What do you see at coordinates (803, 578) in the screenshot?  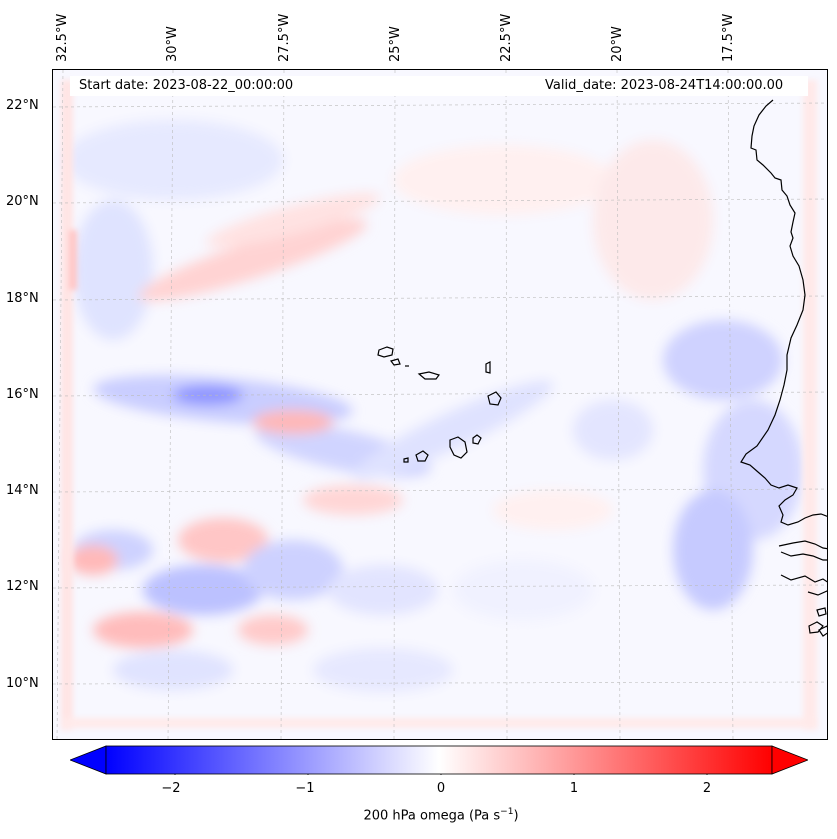 I see `coastline-casamance` at bounding box center [803, 578].